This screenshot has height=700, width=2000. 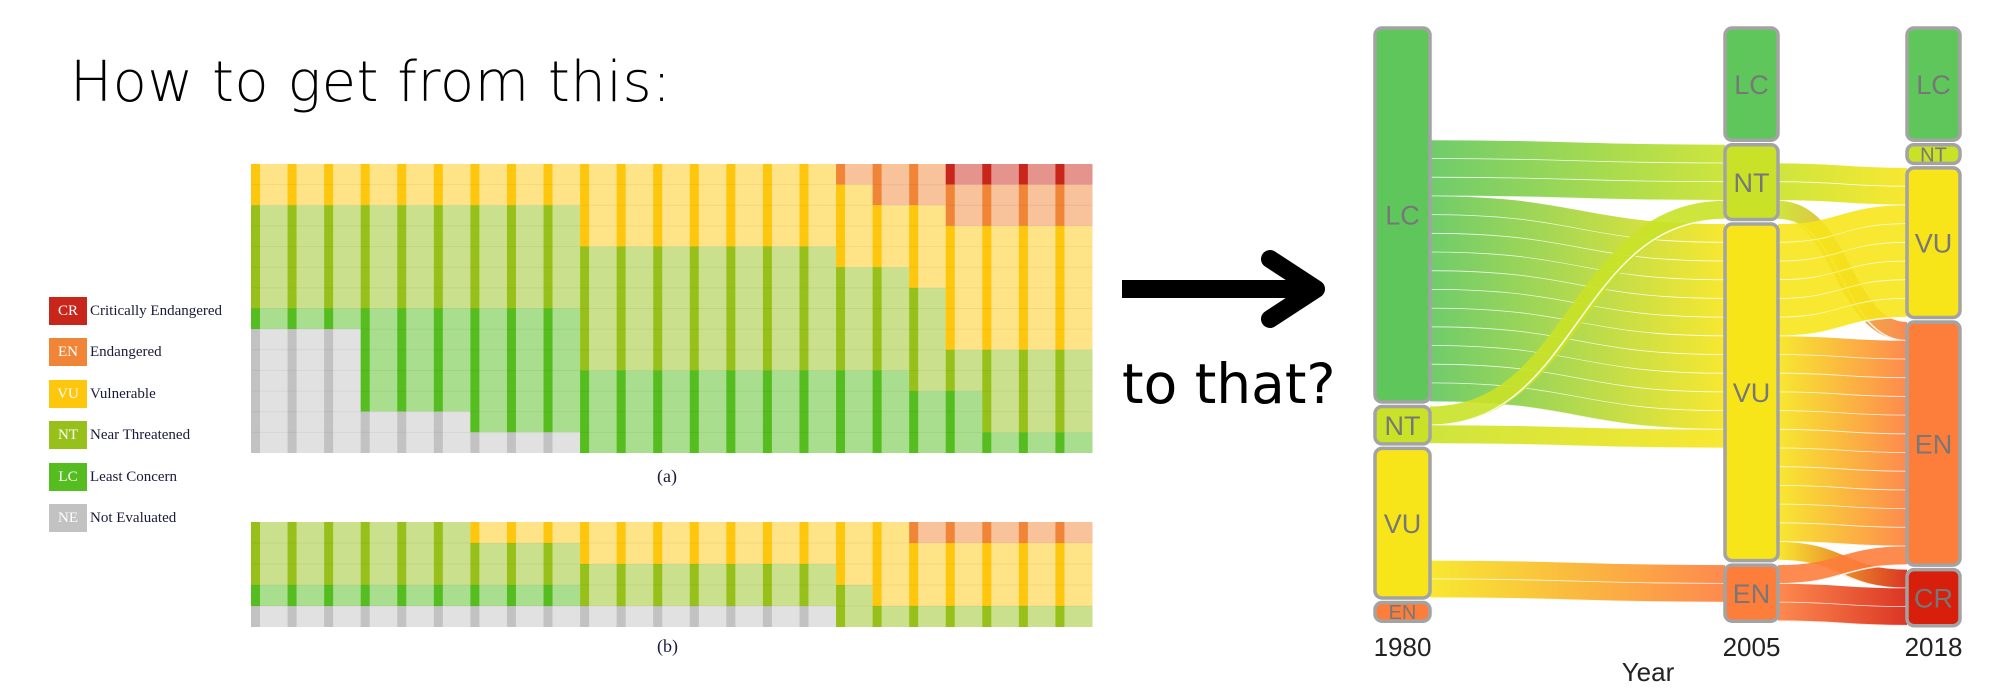 I want to click on x-axis-title: Year, so click(x=1648, y=672).